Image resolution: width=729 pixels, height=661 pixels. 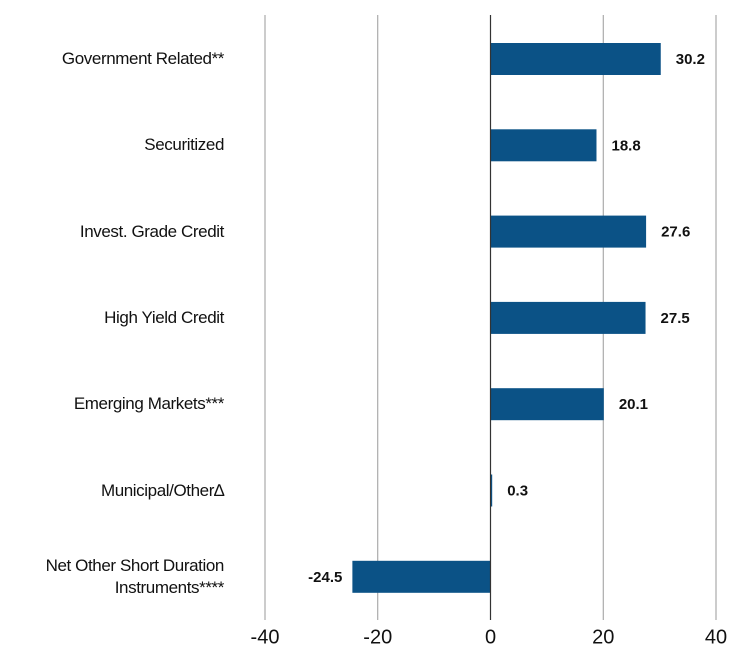 What do you see at coordinates (149, 404) in the screenshot?
I see `category-label: Emerging Markets***` at bounding box center [149, 404].